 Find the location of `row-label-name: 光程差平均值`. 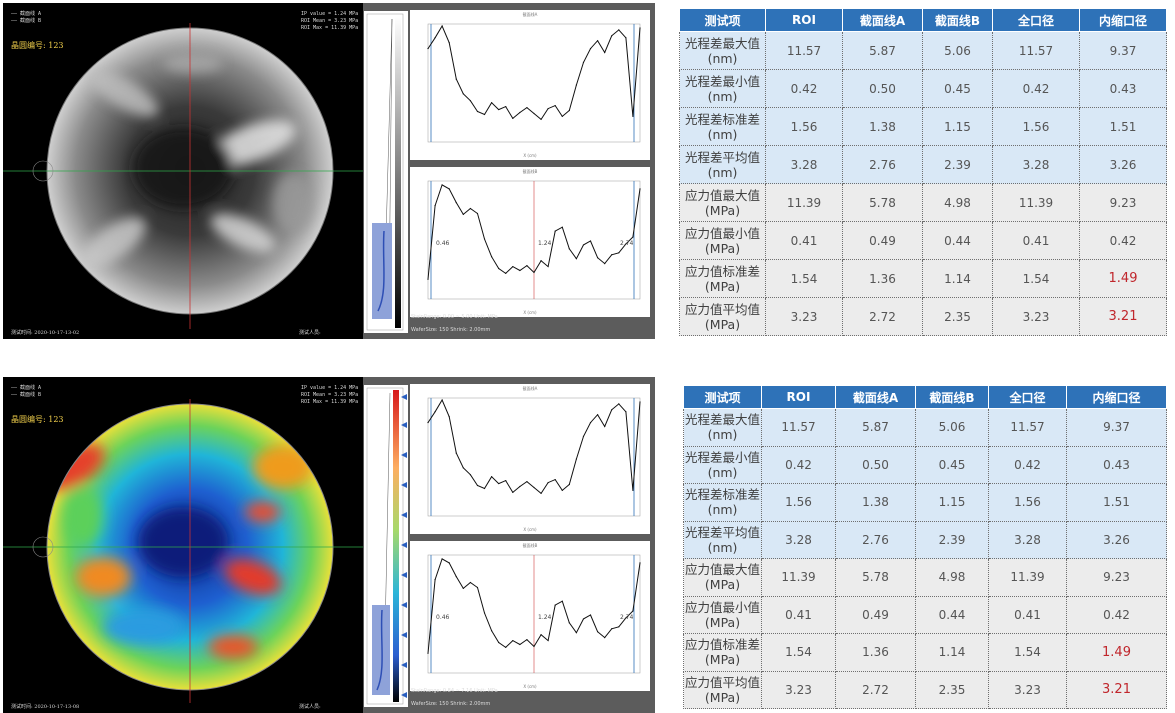

row-label-name: 光程差平均值 is located at coordinates (722, 532).